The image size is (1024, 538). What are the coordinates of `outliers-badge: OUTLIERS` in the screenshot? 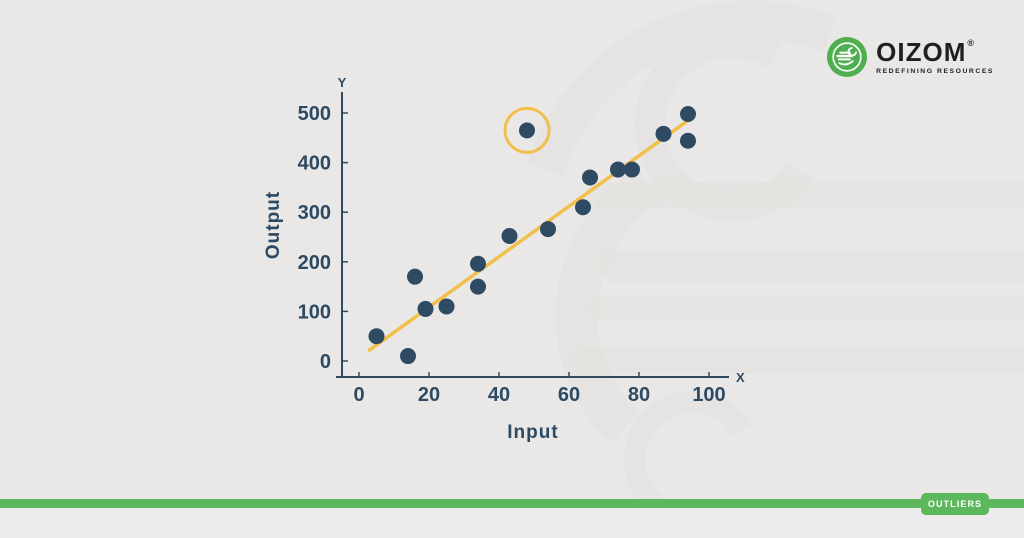 It's located at (955, 504).